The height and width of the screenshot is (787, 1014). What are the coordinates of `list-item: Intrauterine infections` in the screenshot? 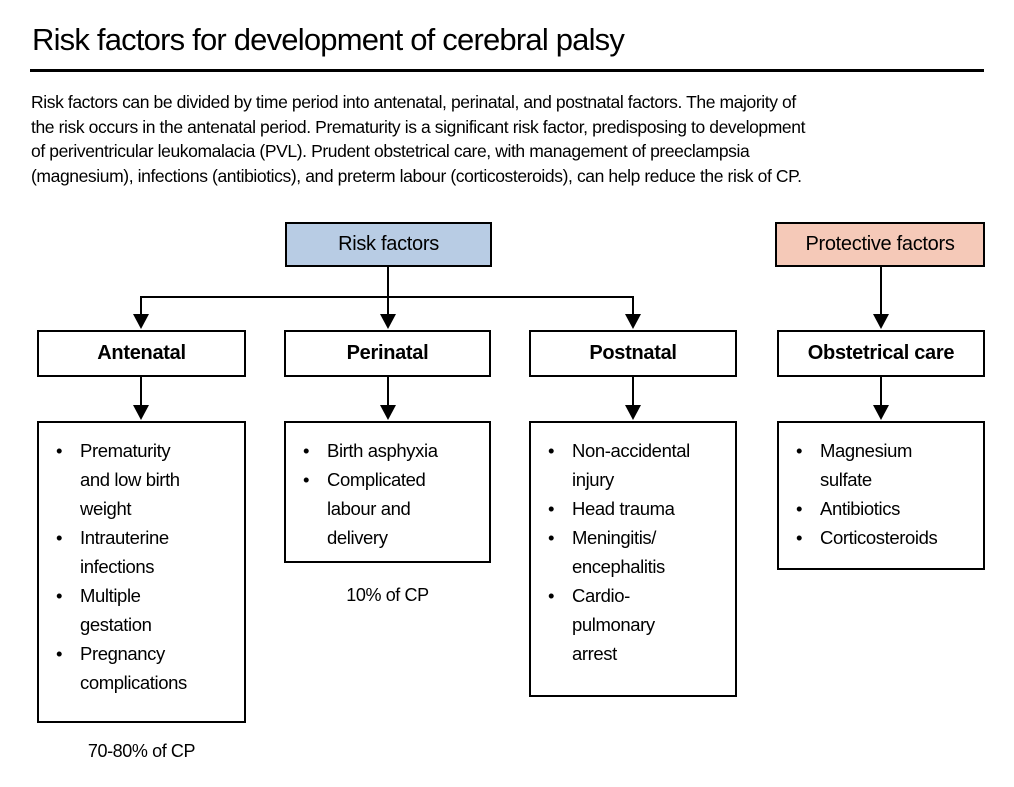 It's located at (147, 552).